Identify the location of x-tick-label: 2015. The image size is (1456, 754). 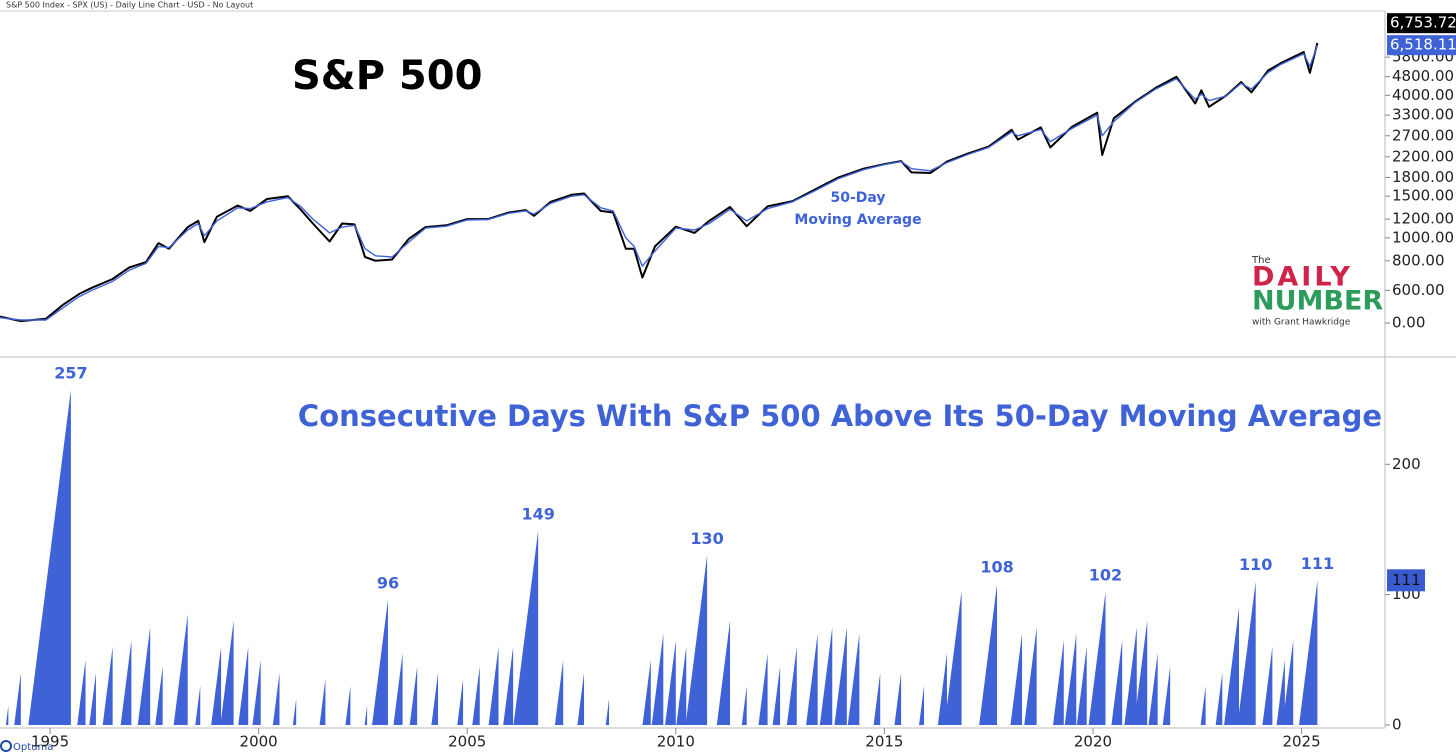
(884, 742).